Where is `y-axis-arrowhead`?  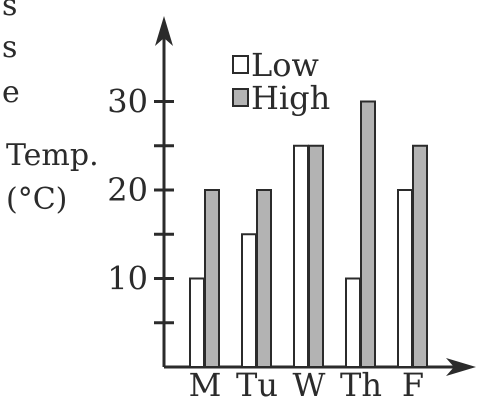 y-axis-arrowhead is located at coordinates (164, 31).